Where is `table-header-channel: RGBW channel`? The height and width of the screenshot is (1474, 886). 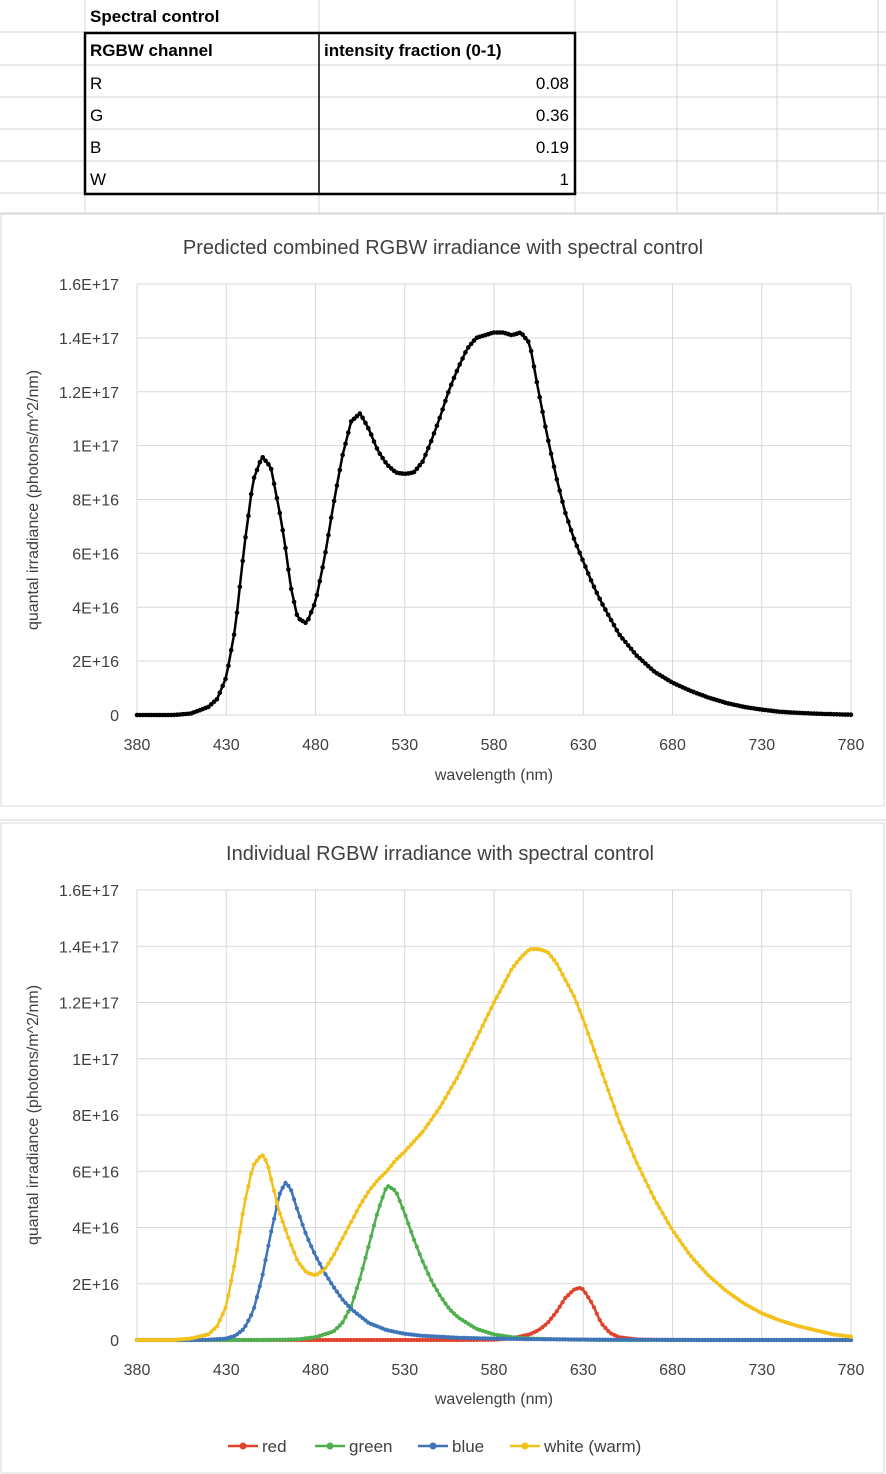 table-header-channel: RGBW channel is located at coordinates (151, 50).